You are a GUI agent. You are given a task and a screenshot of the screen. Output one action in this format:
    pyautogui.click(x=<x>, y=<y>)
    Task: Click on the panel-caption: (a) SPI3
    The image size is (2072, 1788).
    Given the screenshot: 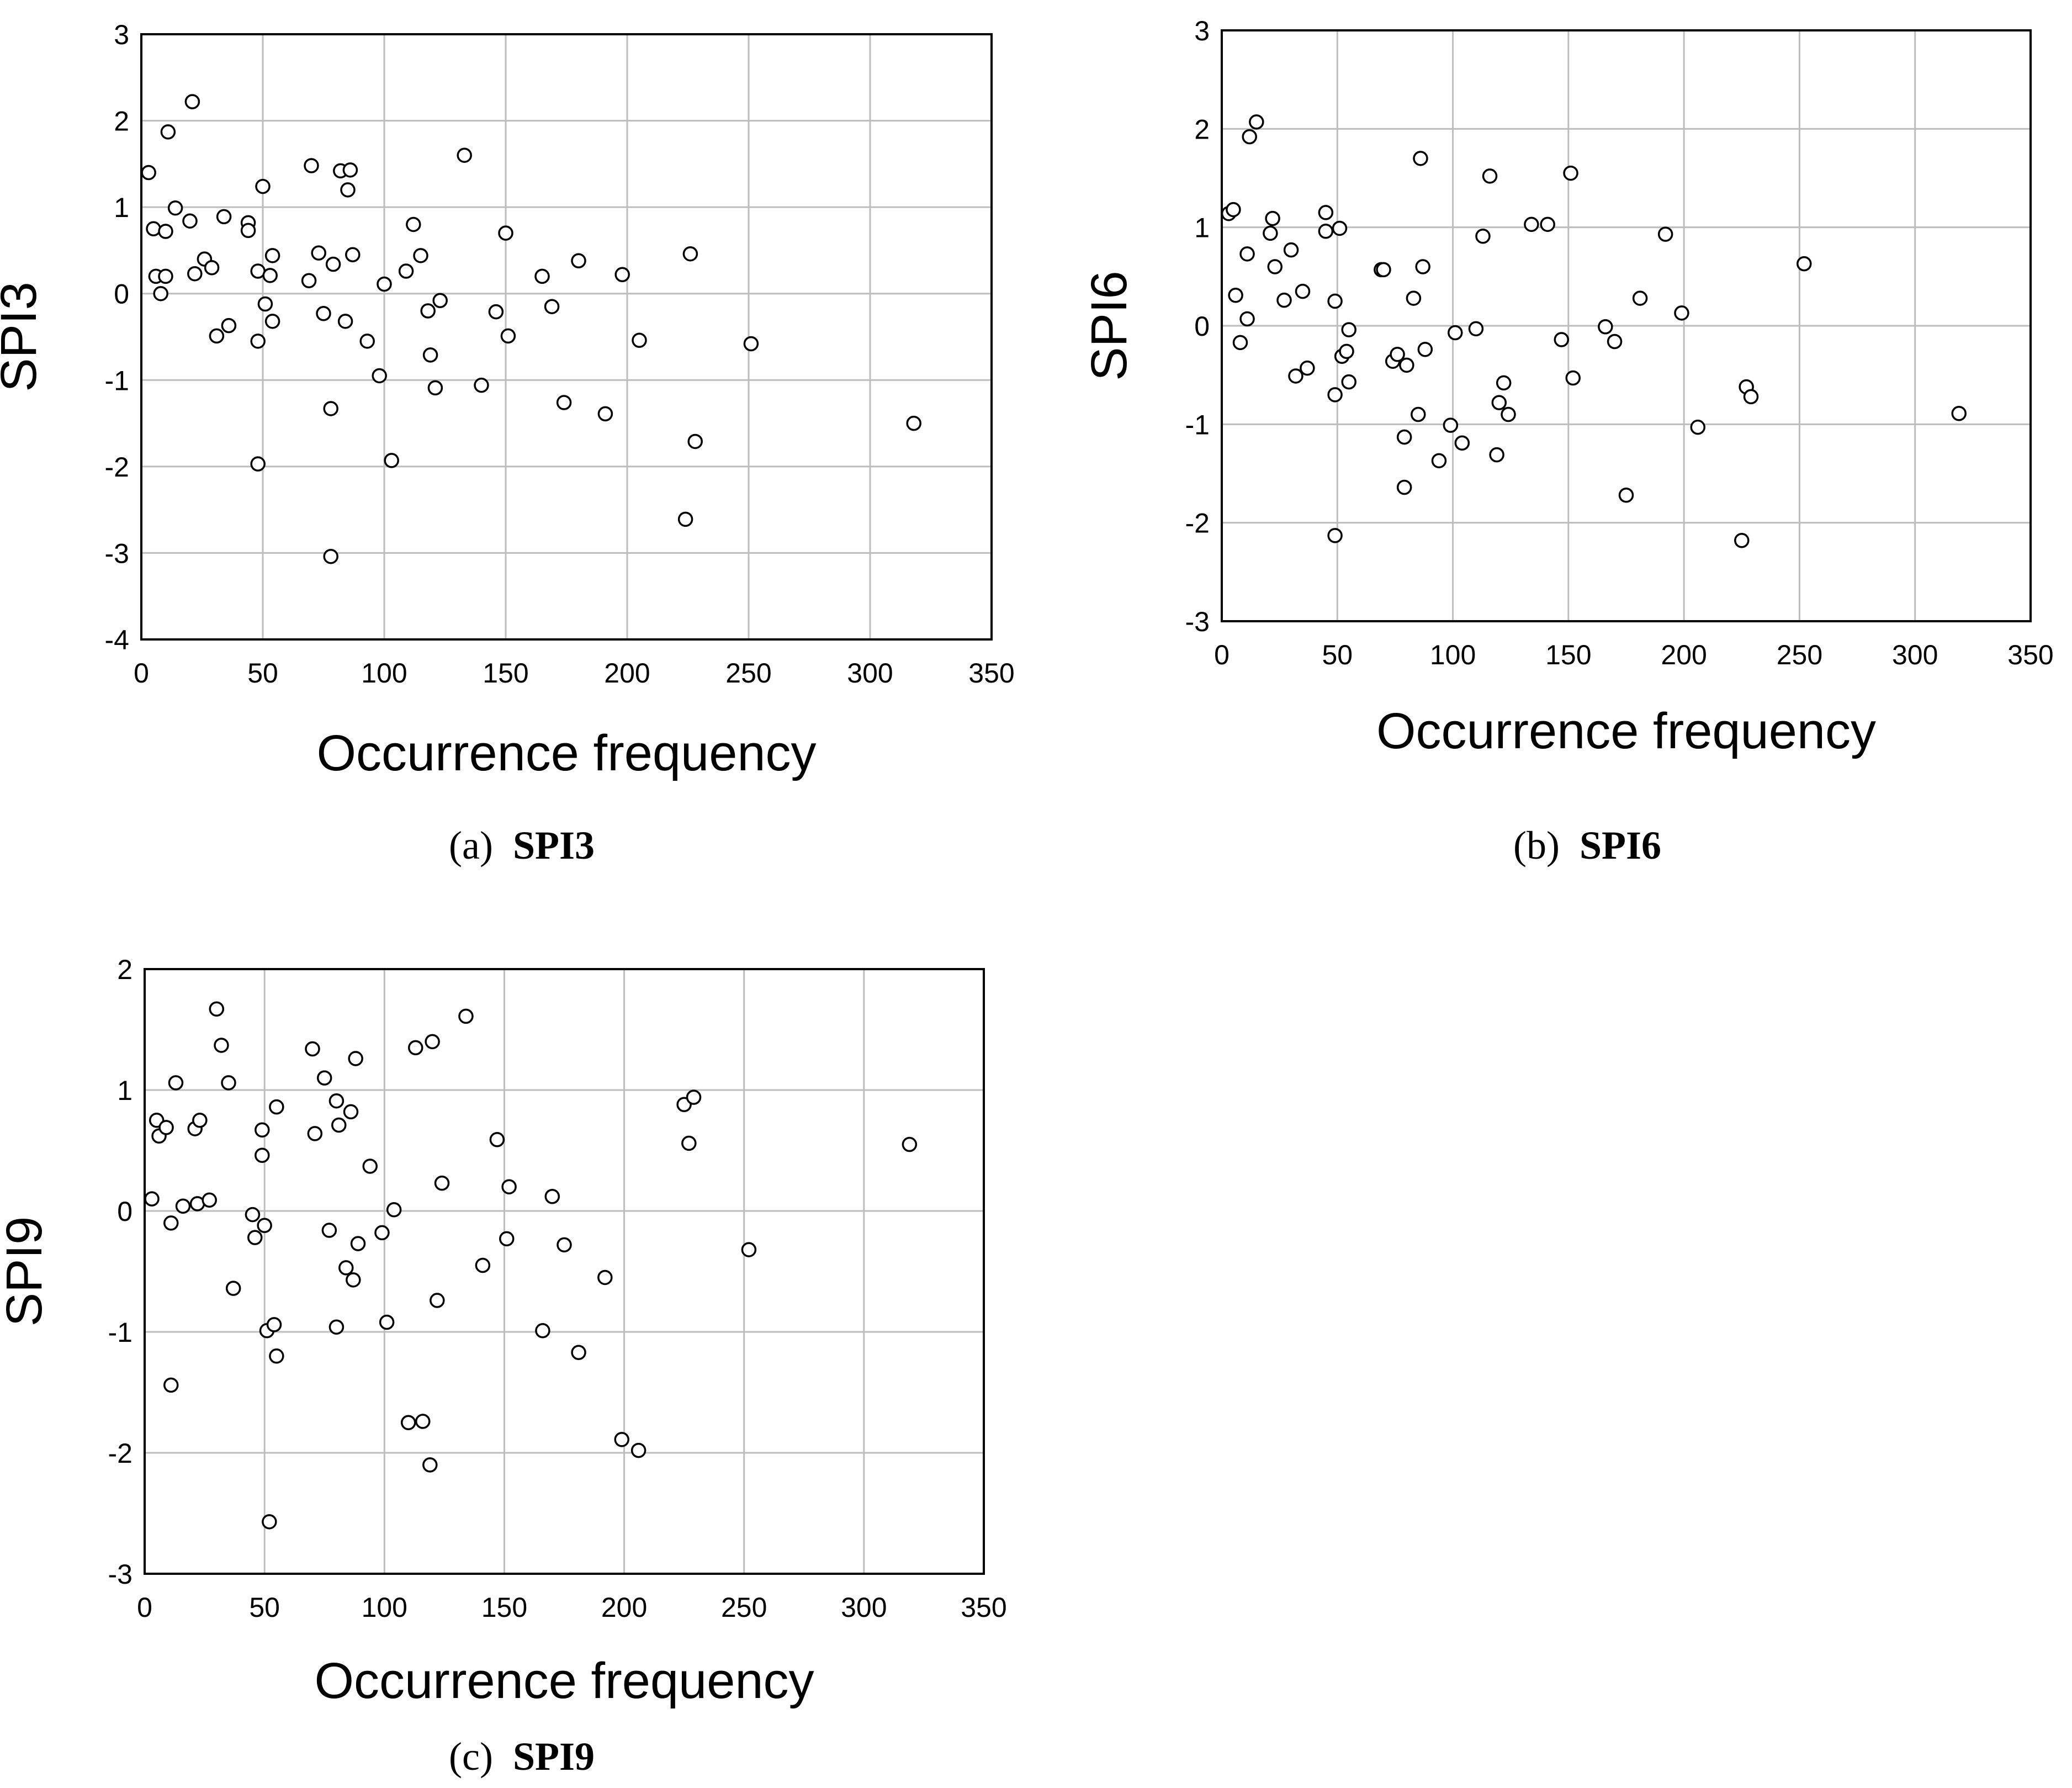 What is the action you would take?
    pyautogui.click(x=522, y=845)
    